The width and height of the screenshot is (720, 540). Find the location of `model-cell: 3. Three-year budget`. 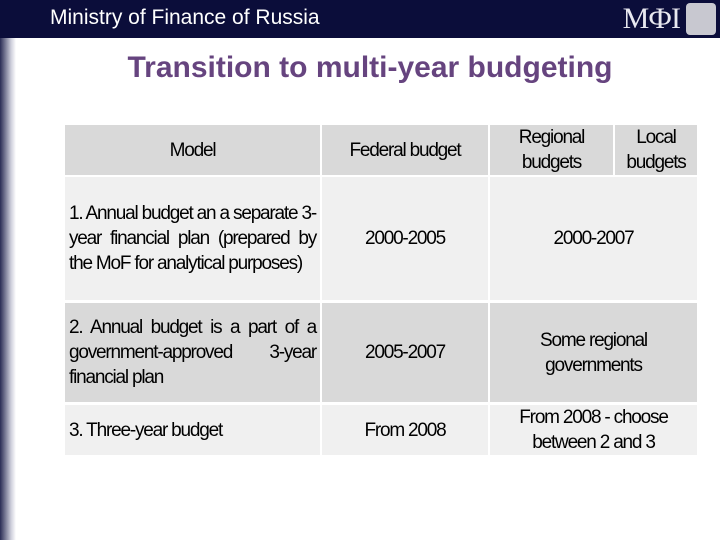

model-cell: 3. Three-year budget is located at coordinates (192, 430).